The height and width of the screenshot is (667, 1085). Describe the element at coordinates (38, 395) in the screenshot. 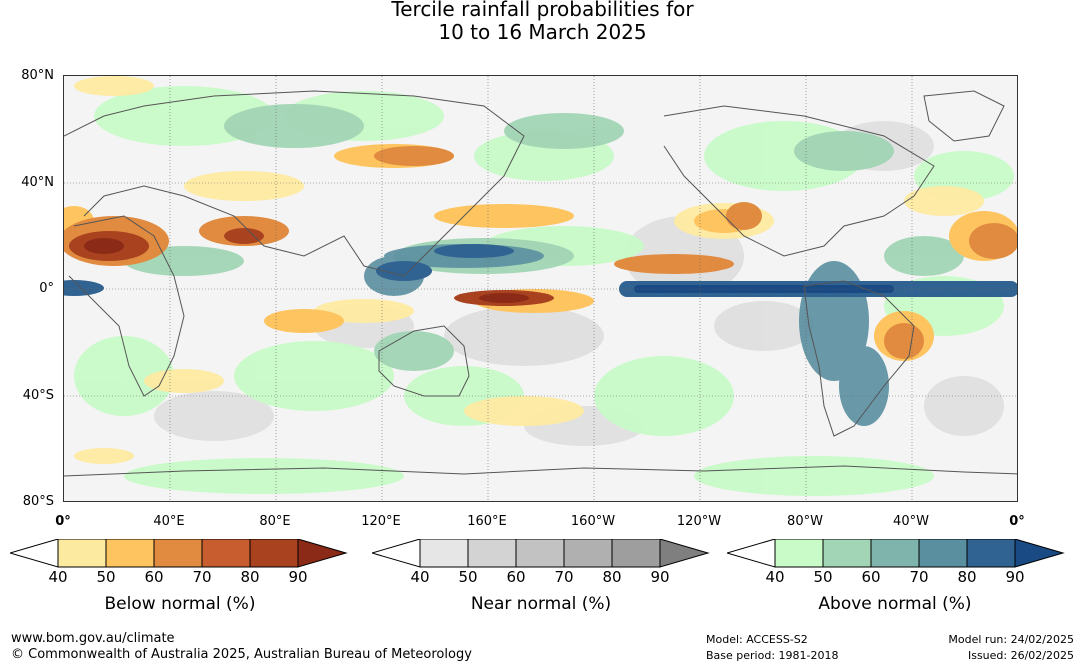

I see `lat-label-40s: 40°S` at that location.